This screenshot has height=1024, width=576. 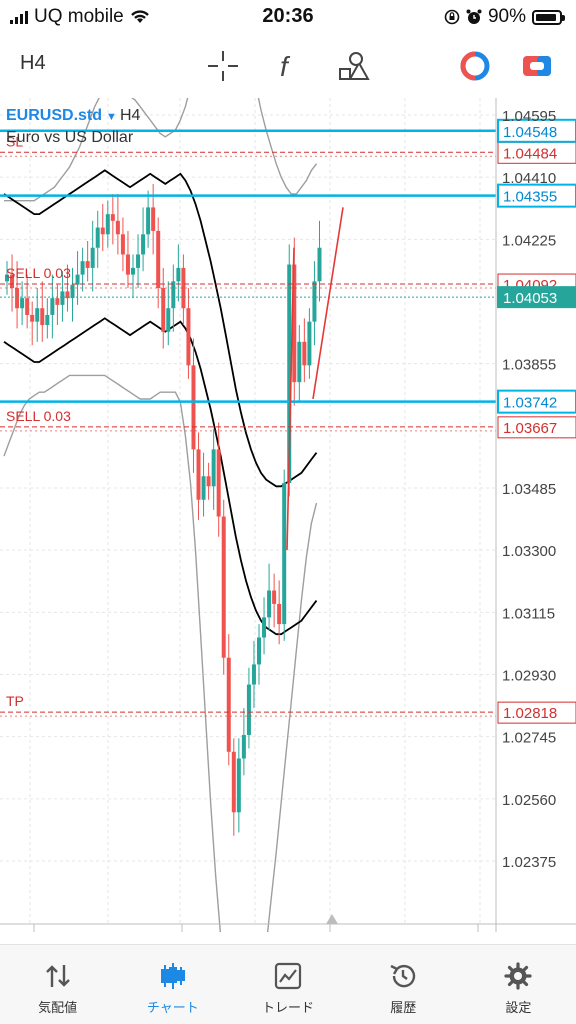 I want to click on nav-chart: チャート, so click(x=172, y=984).